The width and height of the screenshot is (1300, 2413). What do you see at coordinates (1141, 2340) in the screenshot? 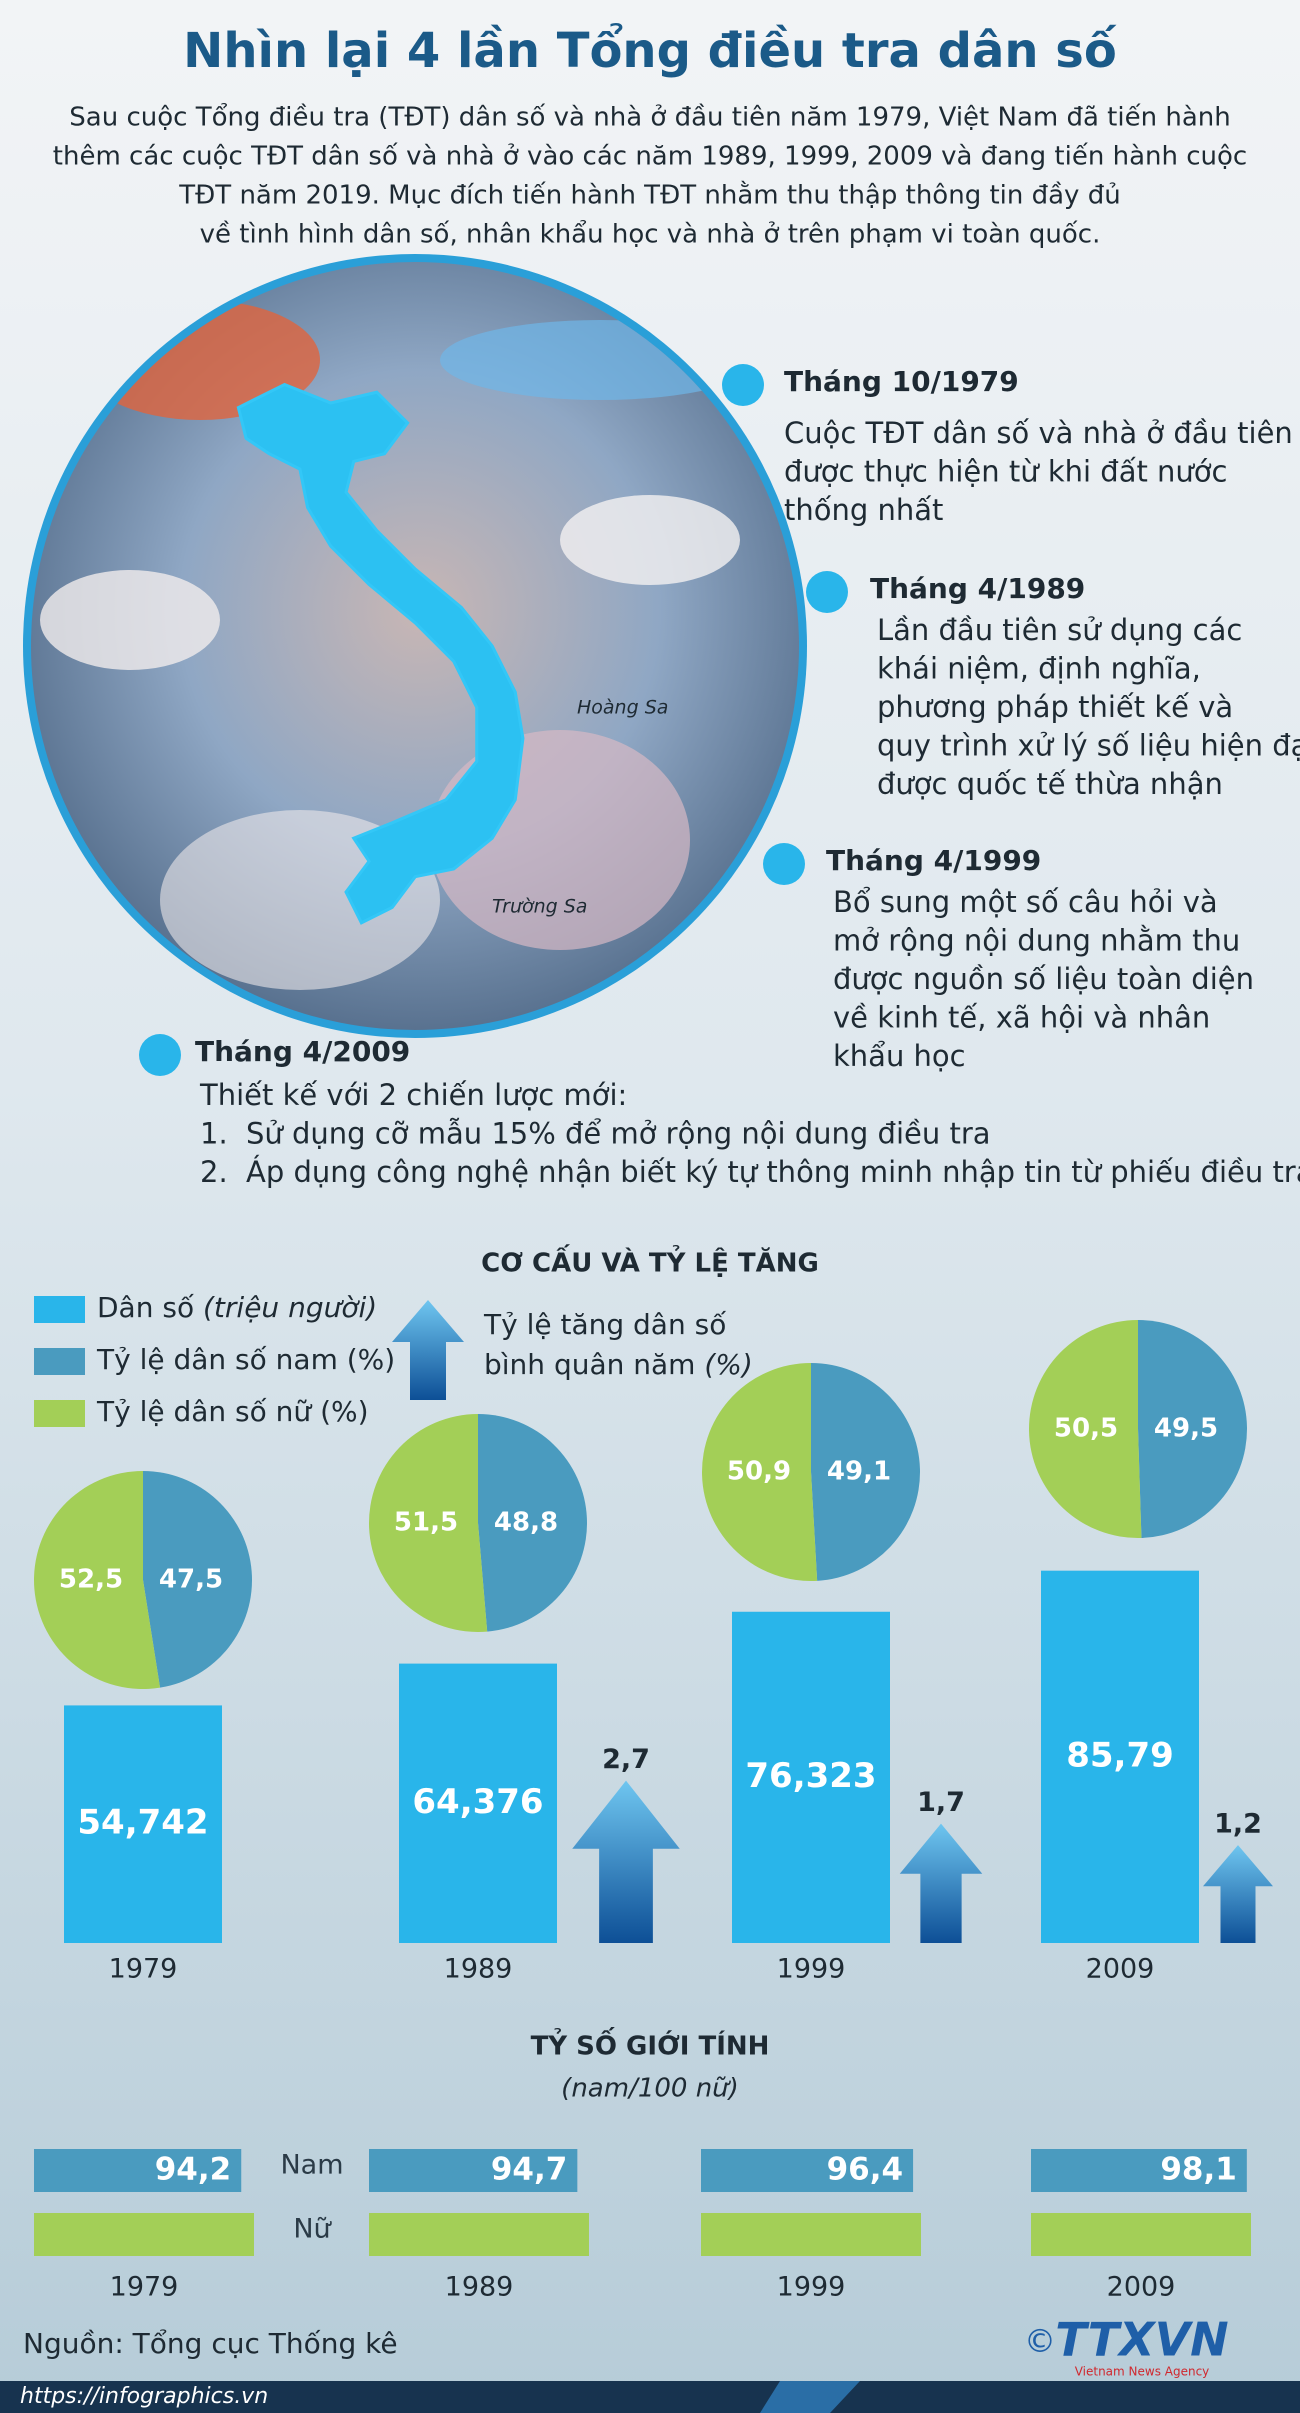
I see `logo: TTXVN` at bounding box center [1141, 2340].